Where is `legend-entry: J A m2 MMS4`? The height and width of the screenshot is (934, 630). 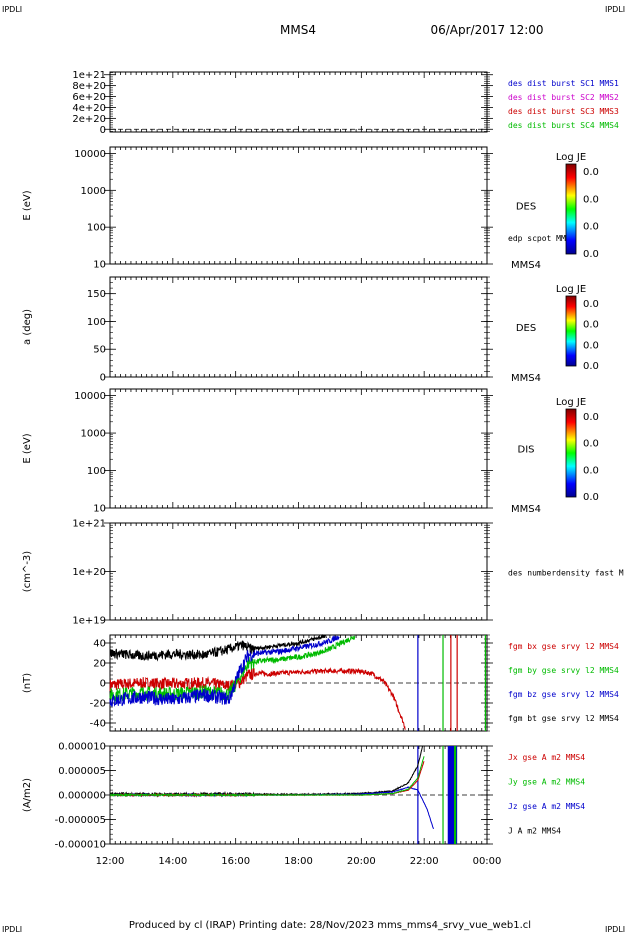 legend-entry: J A m2 MMS4 is located at coordinates (534, 831).